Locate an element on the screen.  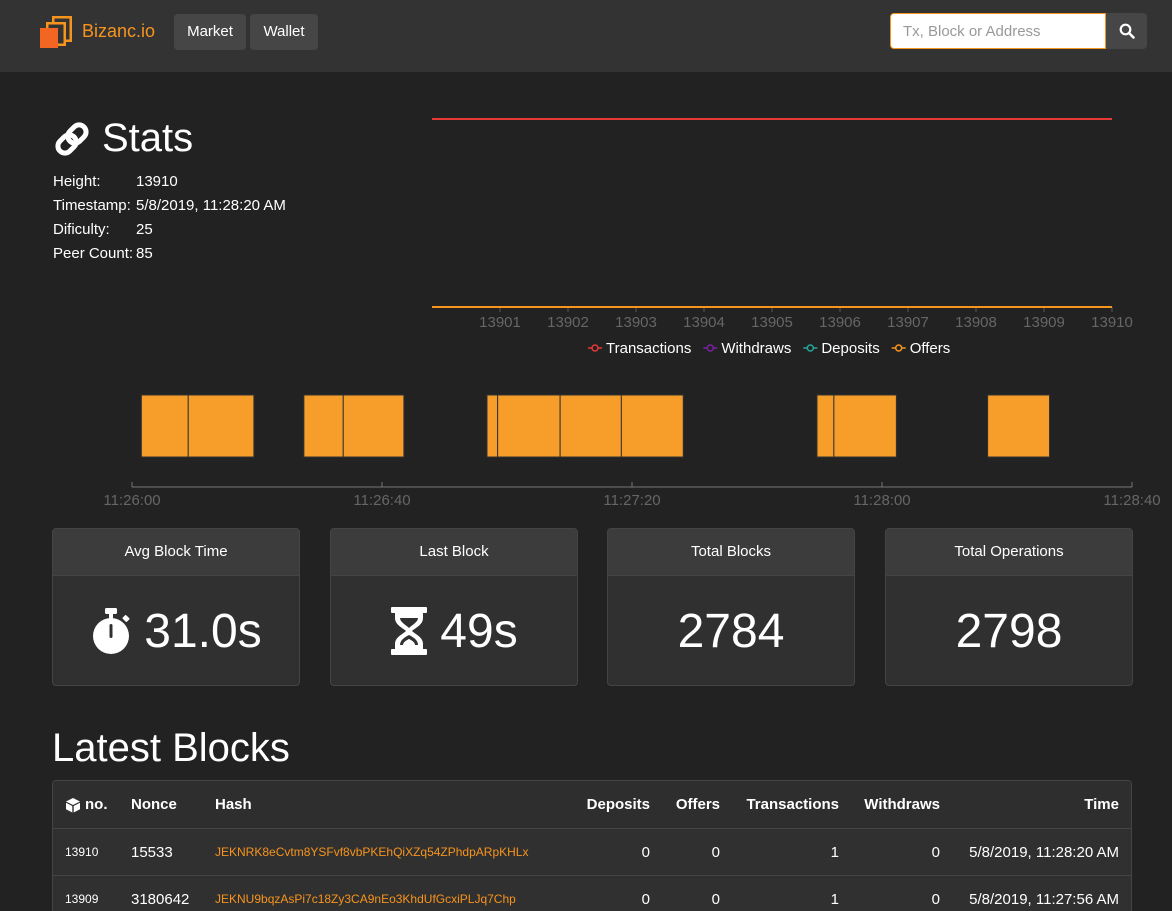
timeline-tick-label: 11:27:20 is located at coordinates (631, 500).